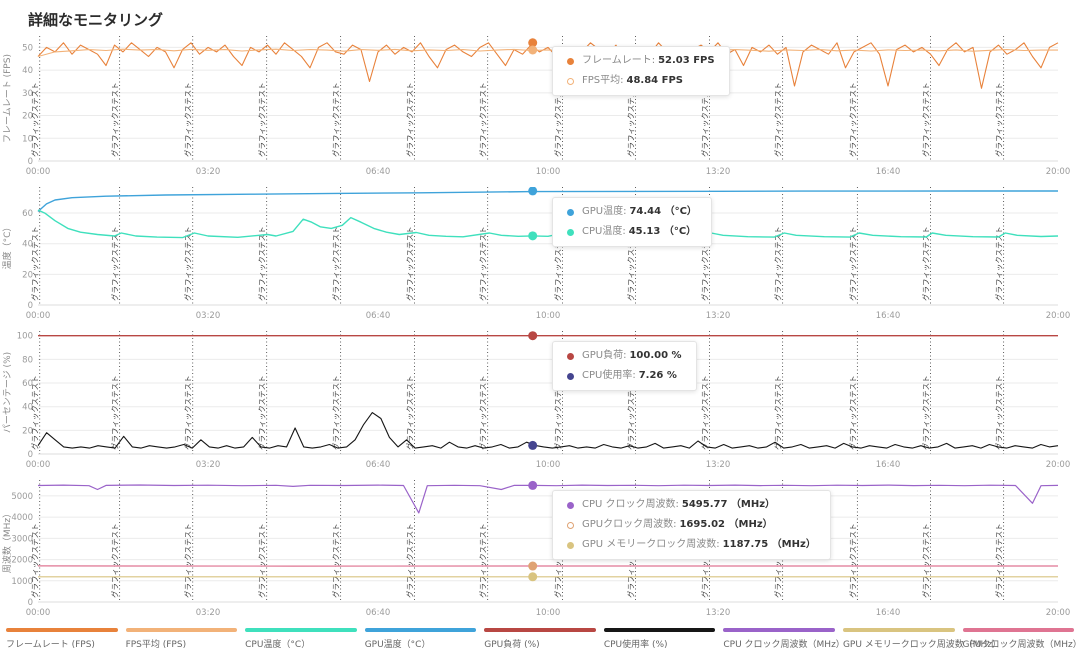  Describe the element at coordinates (181, 639) in the screenshot. I see `legend-item-2: FPS平均 (FPS)` at that location.